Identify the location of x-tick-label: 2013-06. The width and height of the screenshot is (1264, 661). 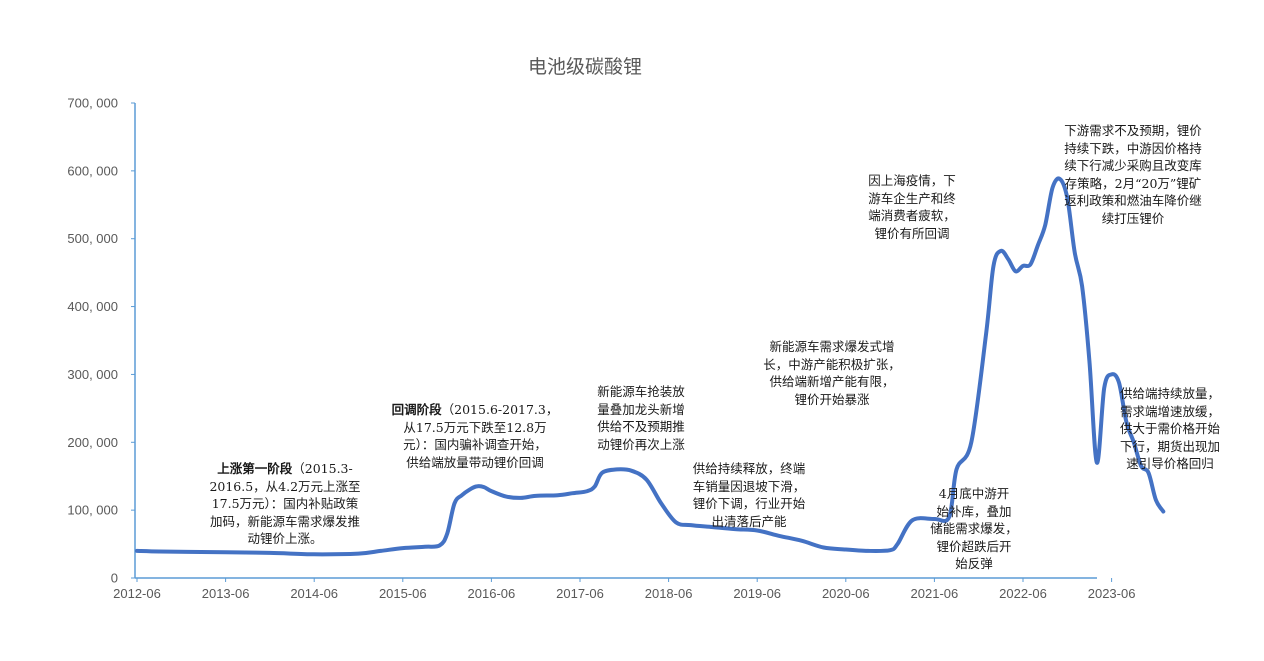
(226, 593).